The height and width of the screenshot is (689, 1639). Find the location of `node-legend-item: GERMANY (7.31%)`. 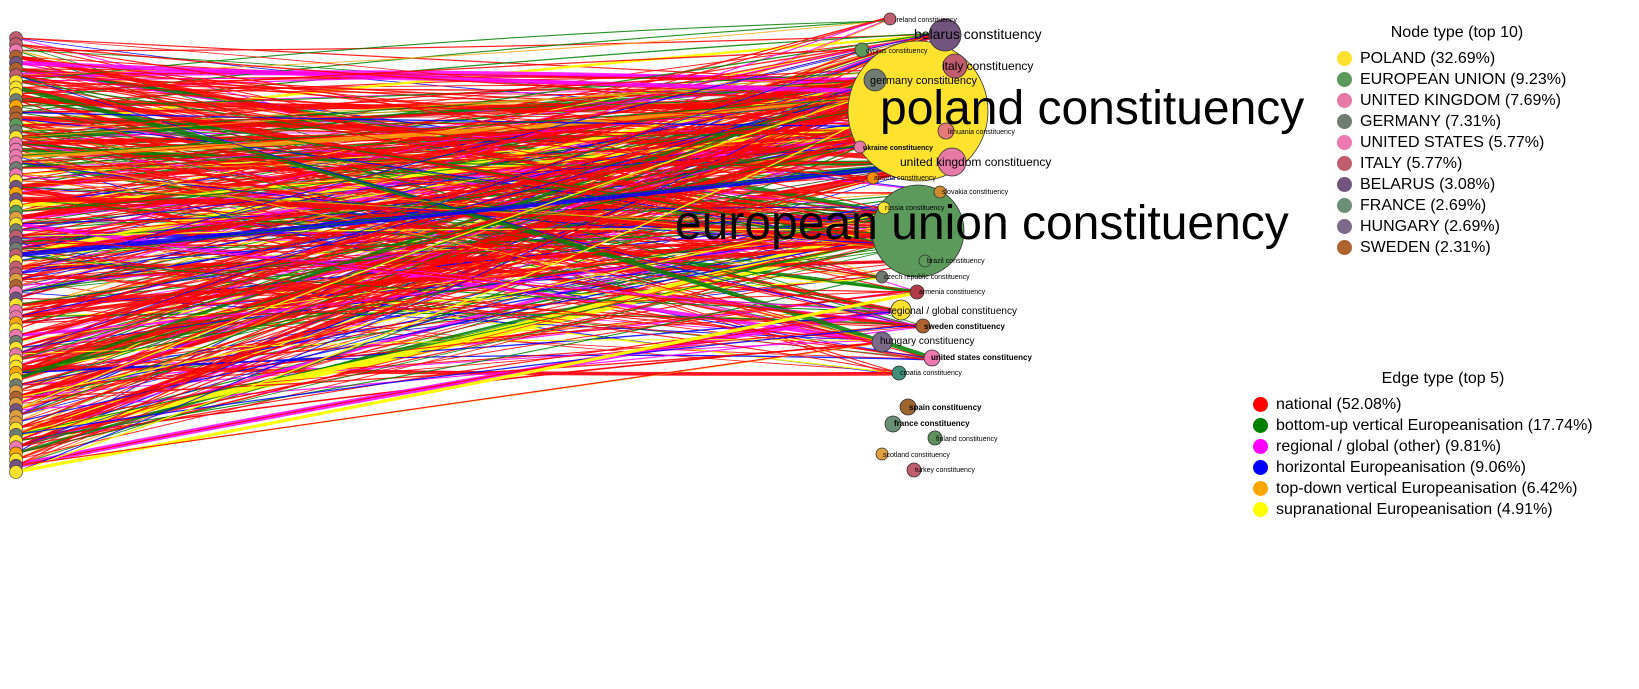

node-legend-item: GERMANY (7.31%) is located at coordinates (1457, 121).